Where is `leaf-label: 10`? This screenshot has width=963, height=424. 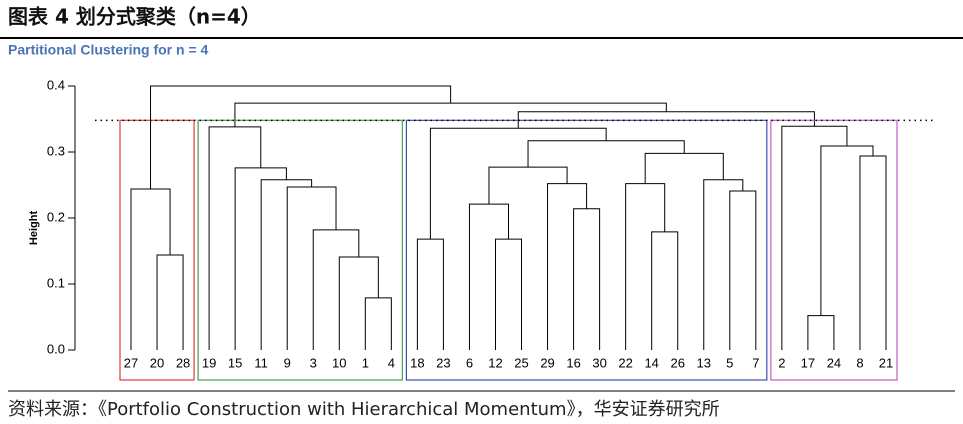
leaf-label: 10 is located at coordinates (339, 362).